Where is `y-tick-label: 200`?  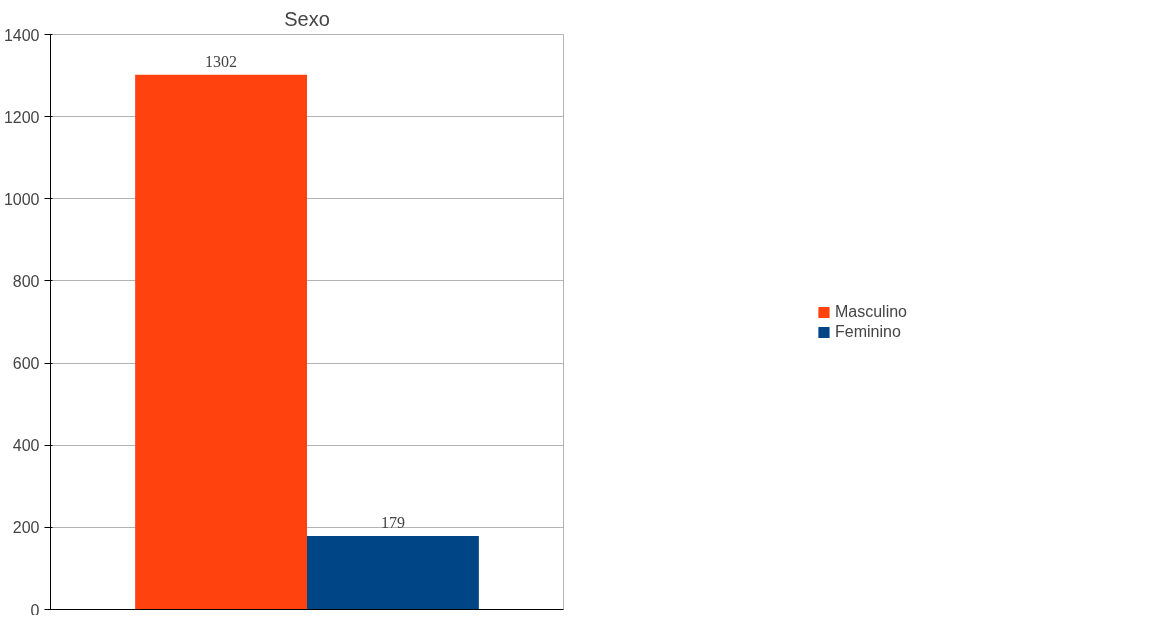 y-tick-label: 200 is located at coordinates (26, 528).